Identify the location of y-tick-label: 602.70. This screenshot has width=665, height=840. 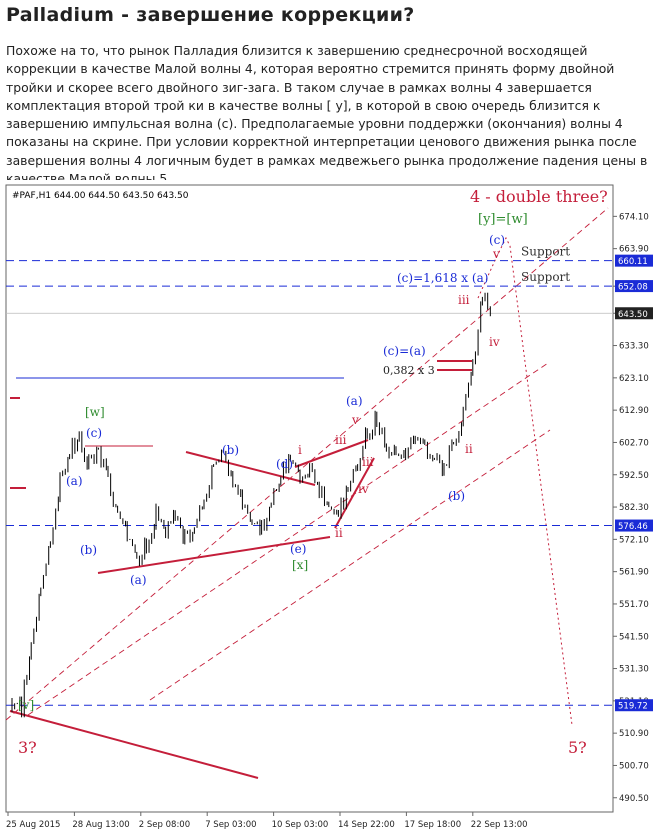
(634, 443).